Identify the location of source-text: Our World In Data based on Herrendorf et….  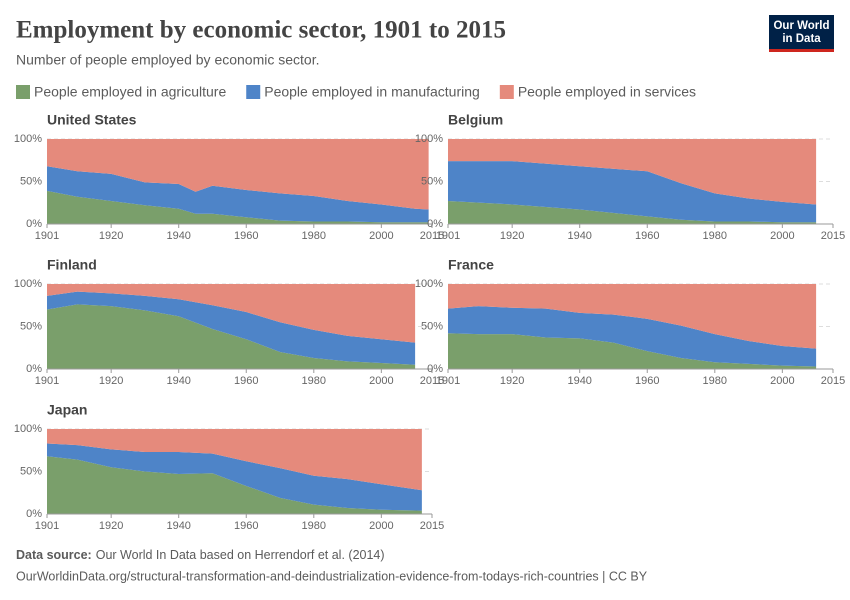
(240, 555).